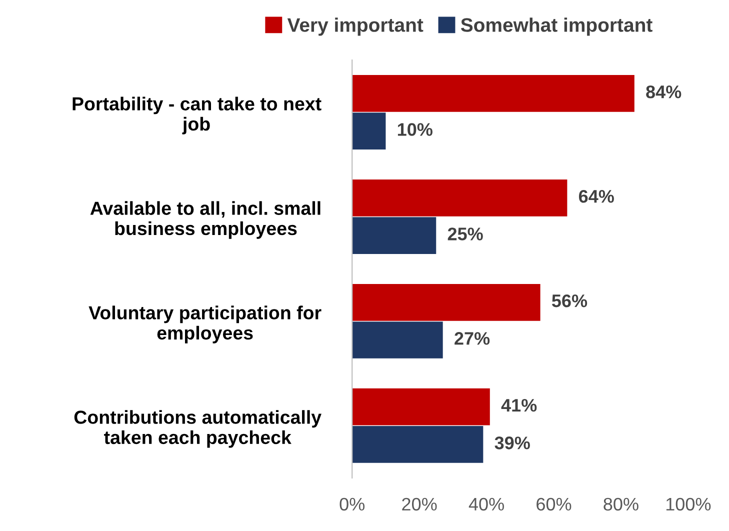 This screenshot has width=729, height=531. What do you see at coordinates (570, 301) in the screenshot?
I see `data-label: 56%` at bounding box center [570, 301].